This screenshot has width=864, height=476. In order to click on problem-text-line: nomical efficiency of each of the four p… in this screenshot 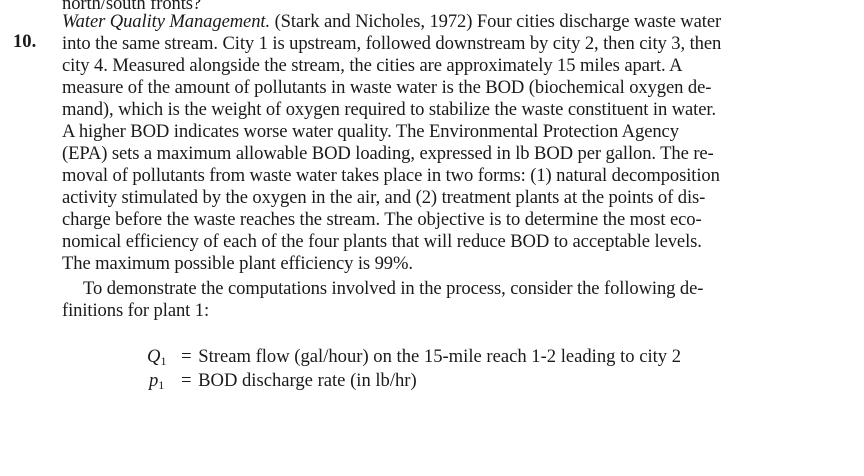, I will do `click(382, 241)`.